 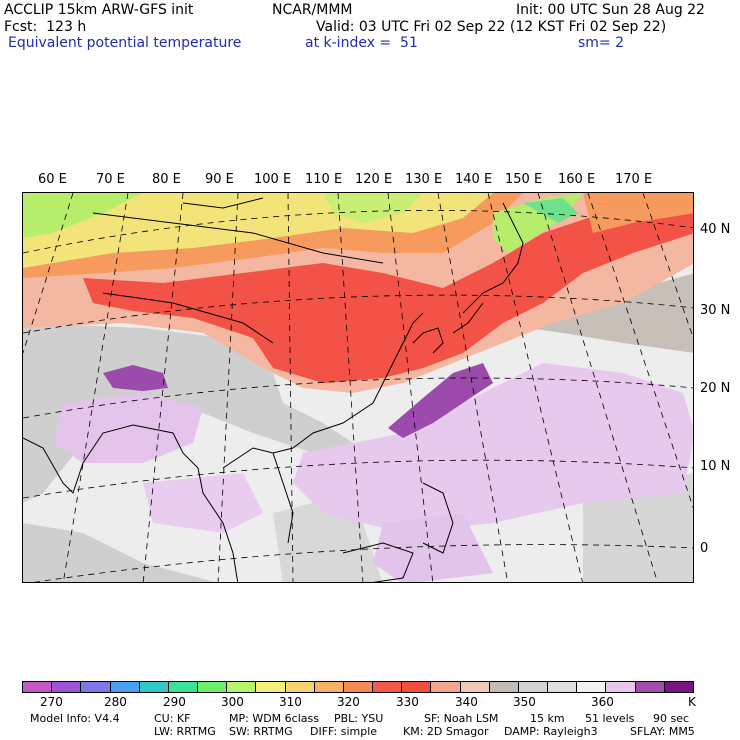 What do you see at coordinates (466, 702) in the screenshot?
I see `colorbar-label: 340` at bounding box center [466, 702].